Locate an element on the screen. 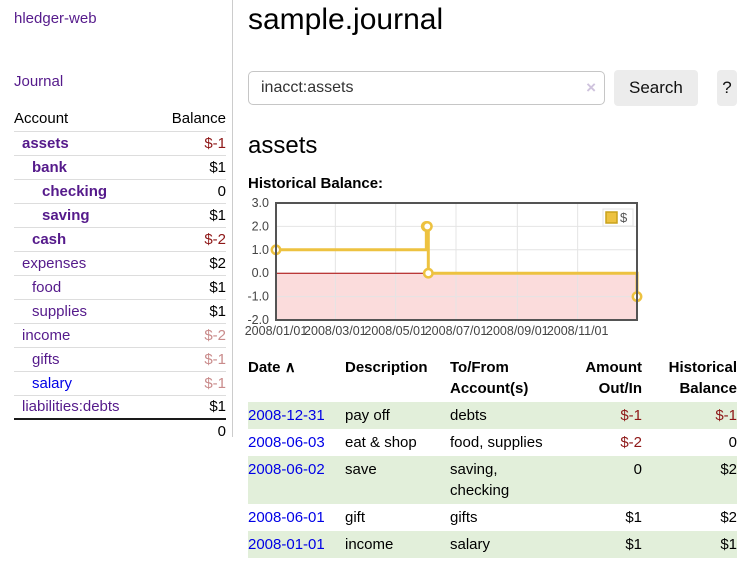  account-link-gifts: gifts is located at coordinates (46, 359).